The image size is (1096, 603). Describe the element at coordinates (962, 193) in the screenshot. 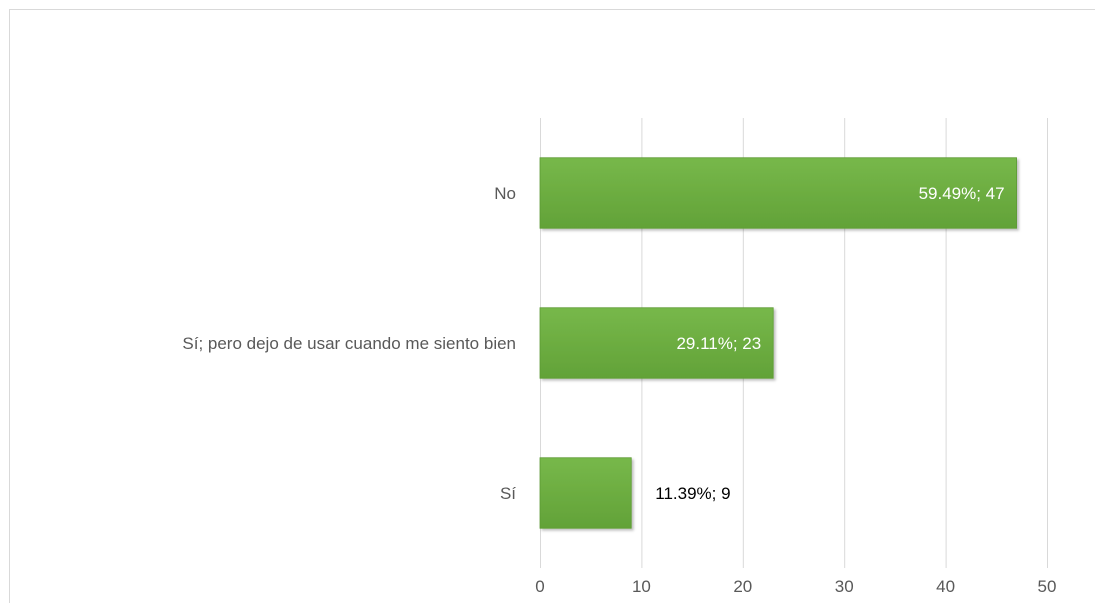

I see `data-label: 59.49%; 47` at that location.